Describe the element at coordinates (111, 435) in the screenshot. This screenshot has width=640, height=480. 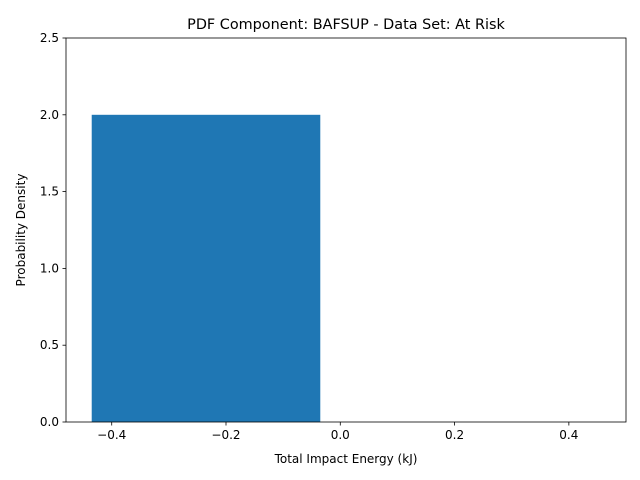
I see `x-tick-label: −0.4` at that location.